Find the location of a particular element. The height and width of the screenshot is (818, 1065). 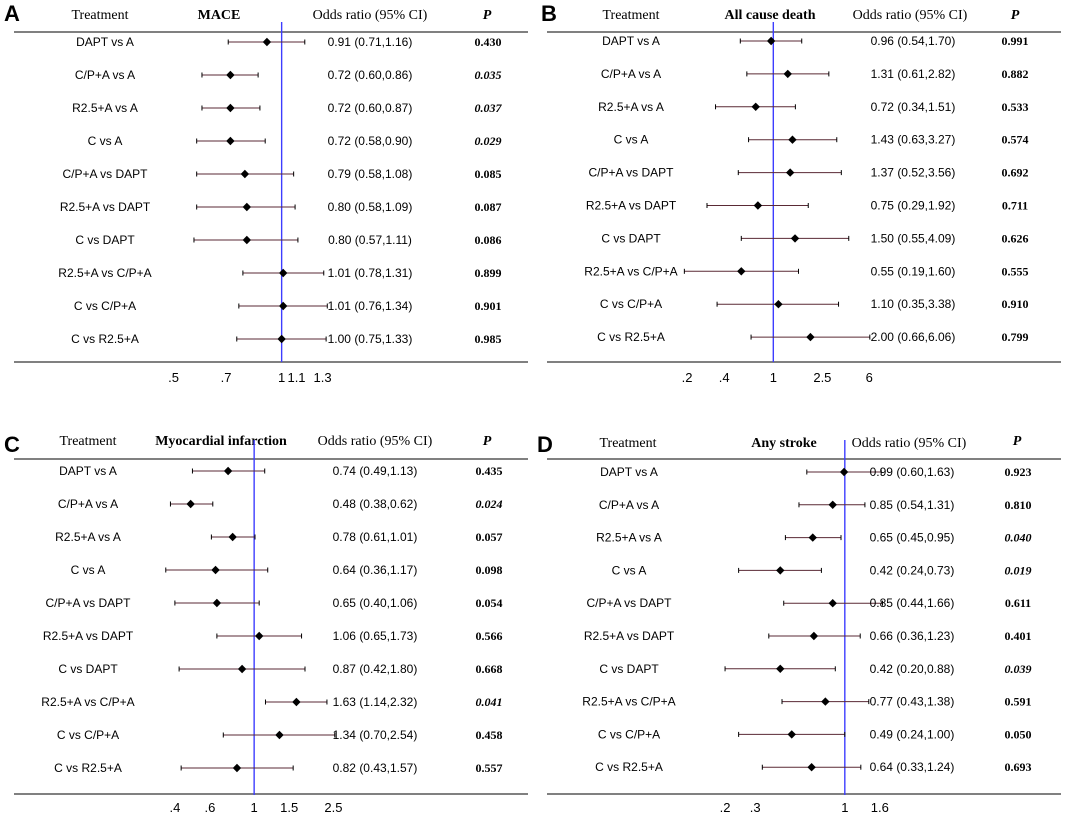

p-value: 0.039 is located at coordinates (1018, 669).